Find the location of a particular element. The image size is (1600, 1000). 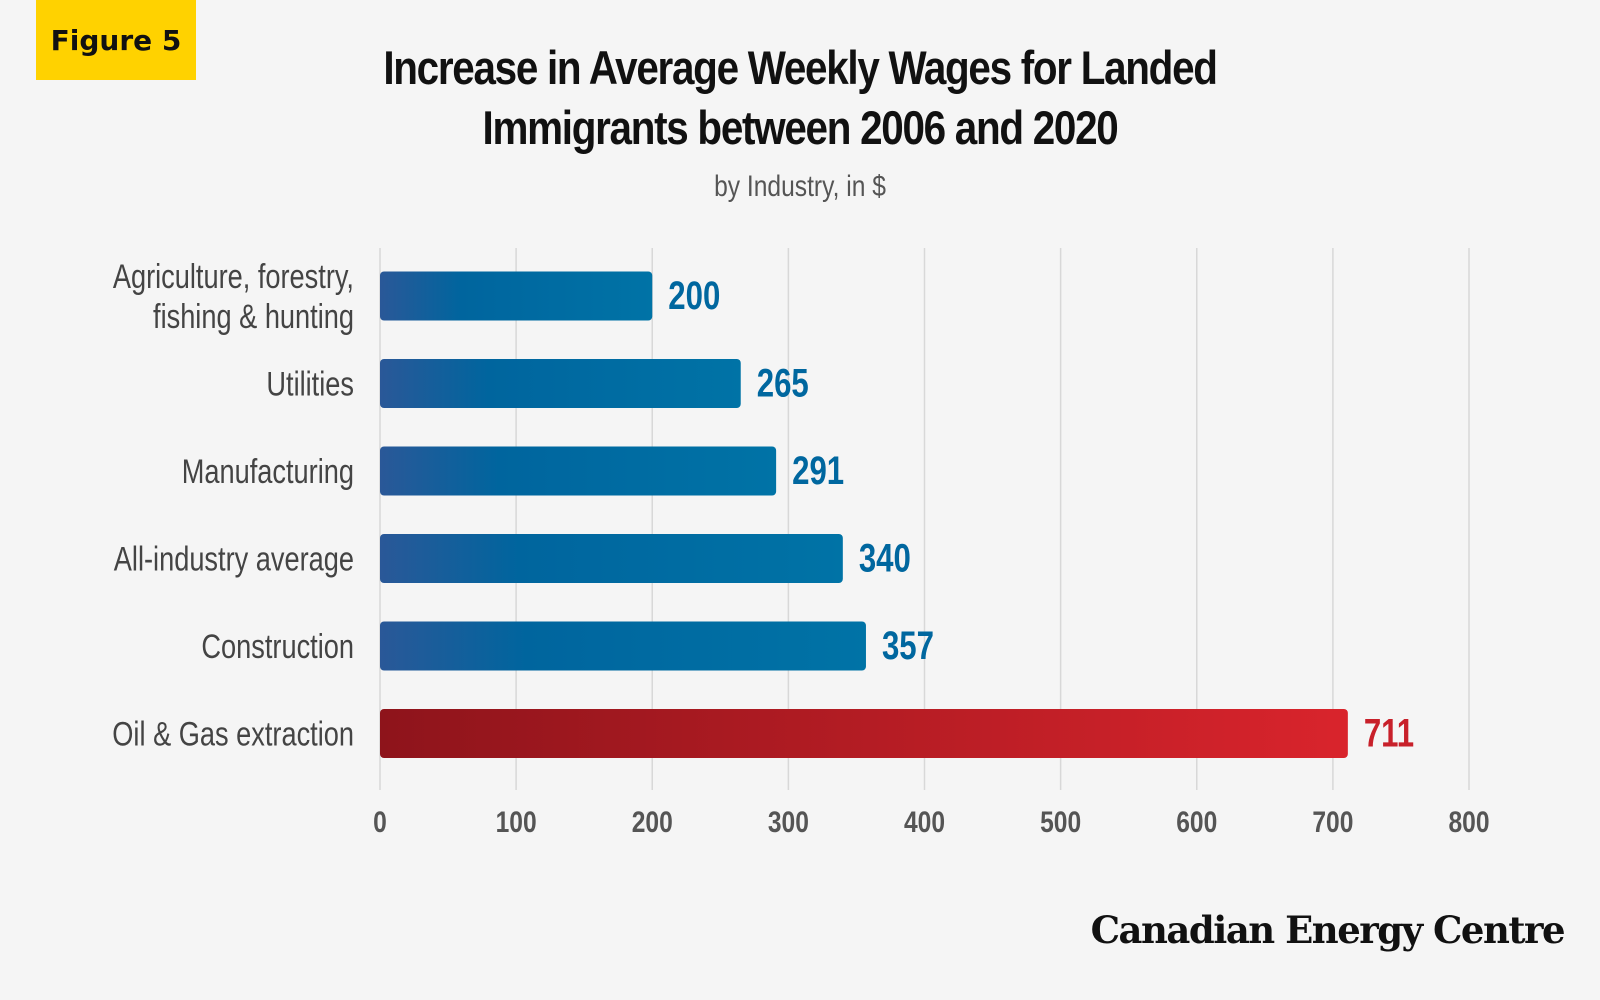

category-label: Manufacturing is located at coordinates (268, 471).